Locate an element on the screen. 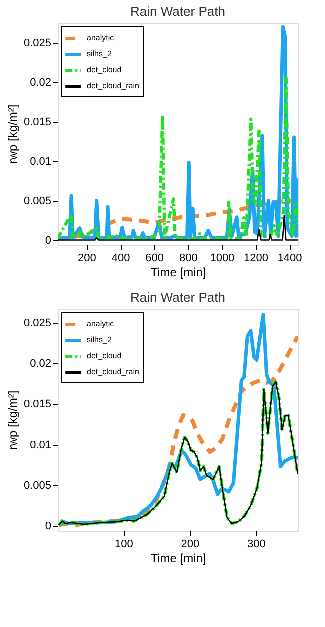 This screenshot has width=325, height=627. x-tick-label: 300 is located at coordinates (257, 544).